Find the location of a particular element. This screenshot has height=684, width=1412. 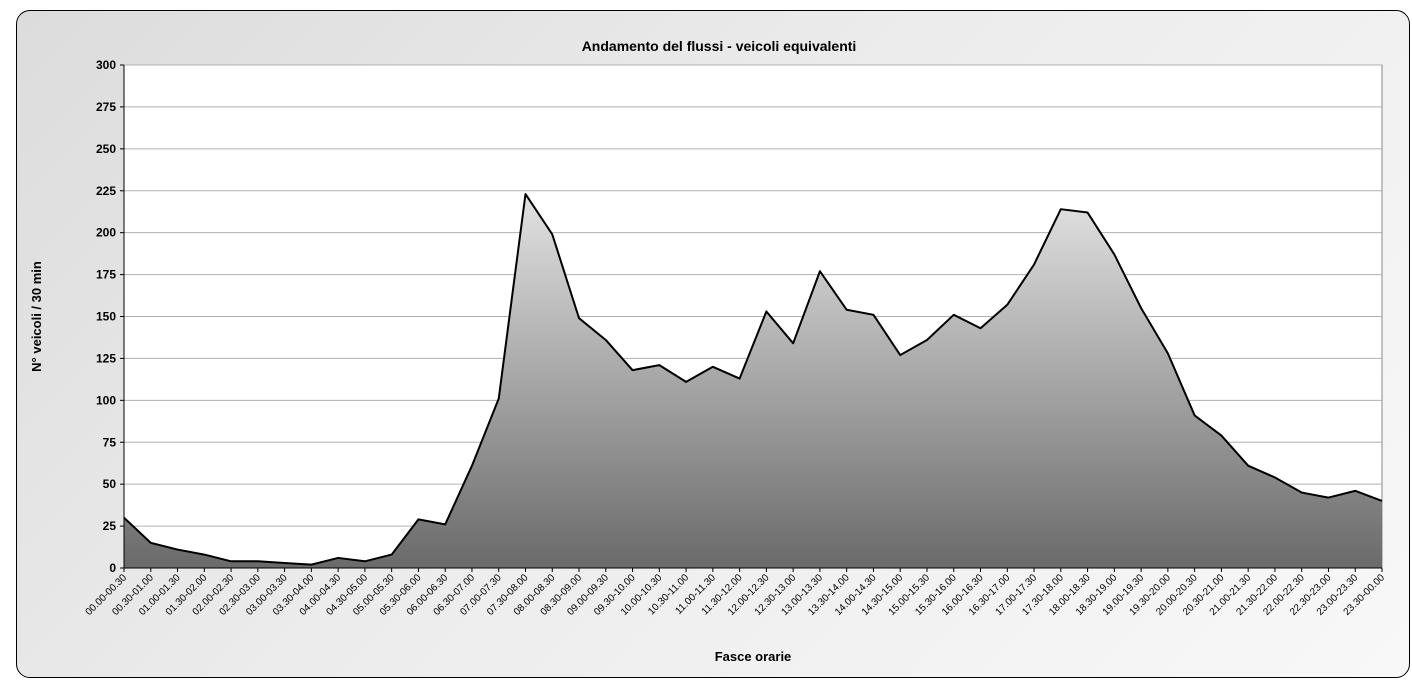

y-tick-label: 200 is located at coordinates (106, 233).